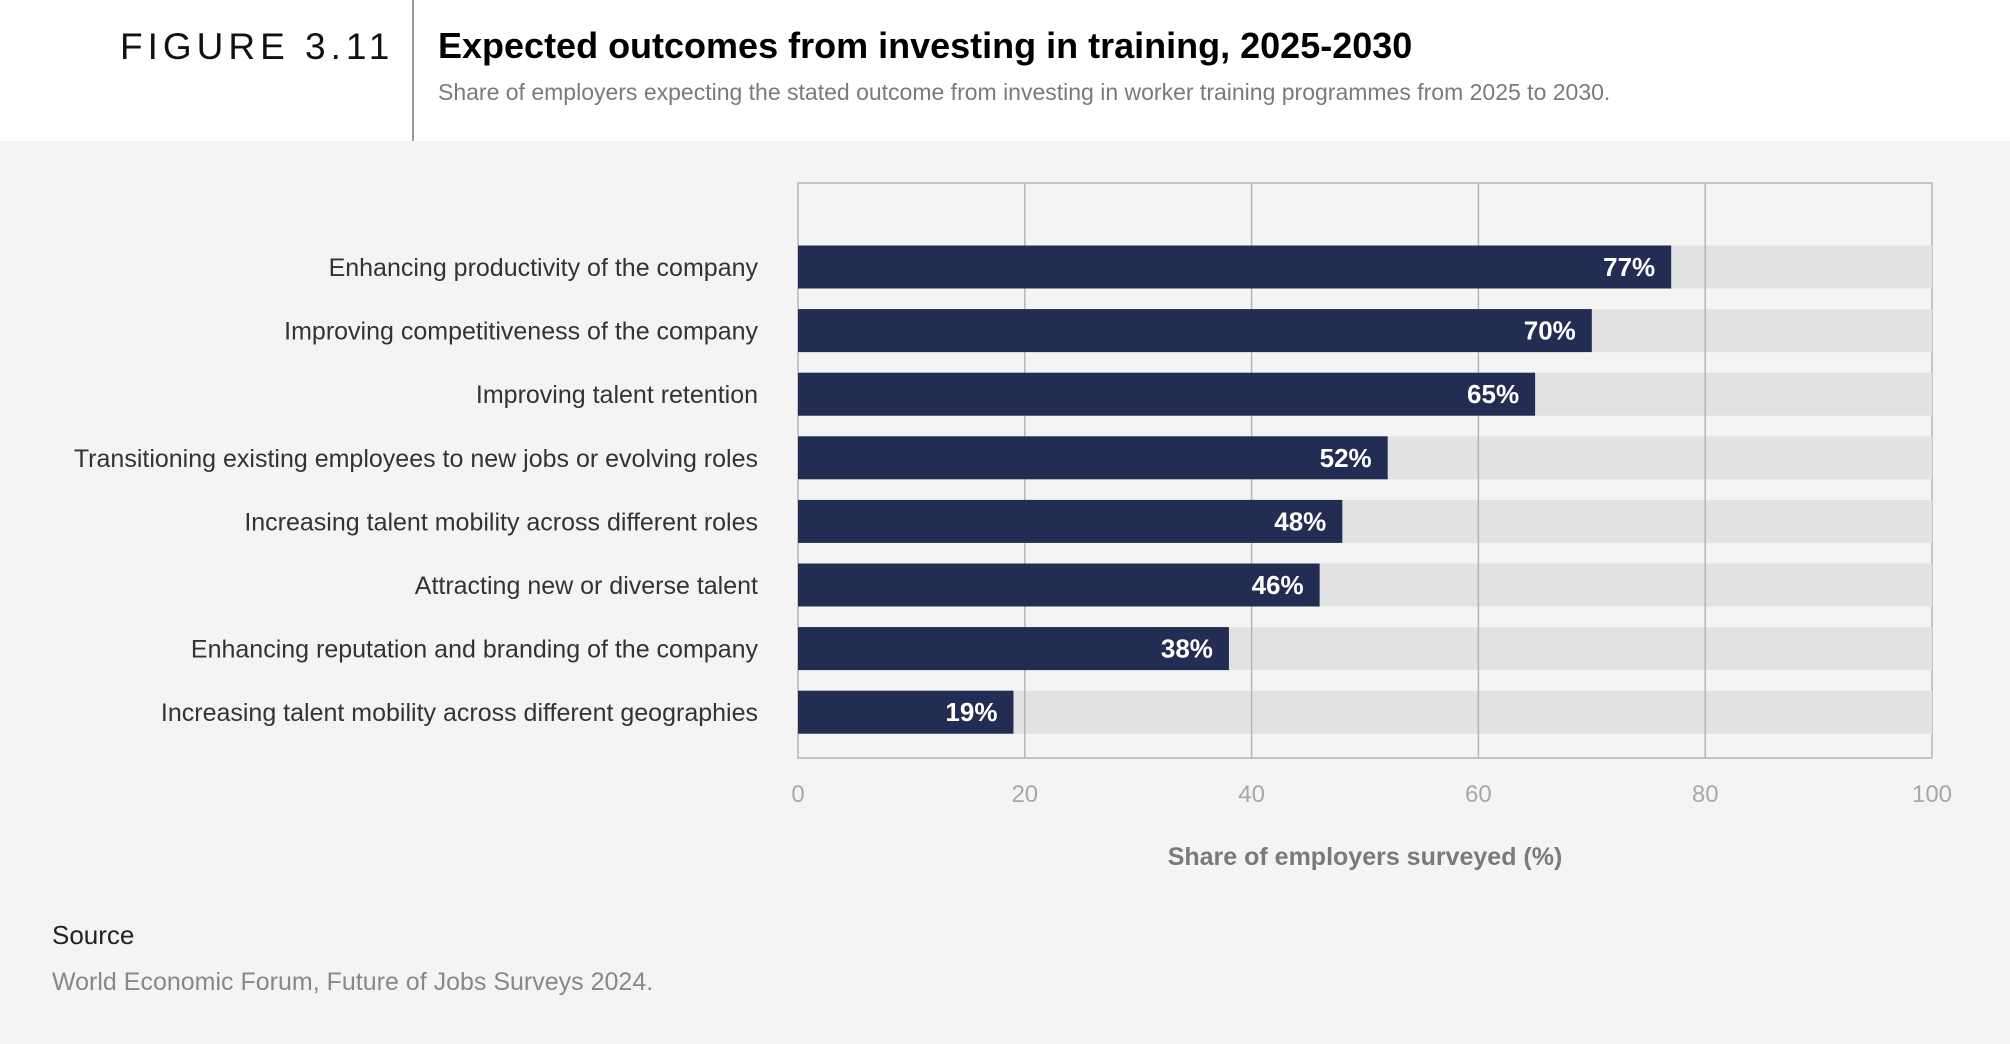  What do you see at coordinates (93, 935) in the screenshot?
I see `source-label: Source` at bounding box center [93, 935].